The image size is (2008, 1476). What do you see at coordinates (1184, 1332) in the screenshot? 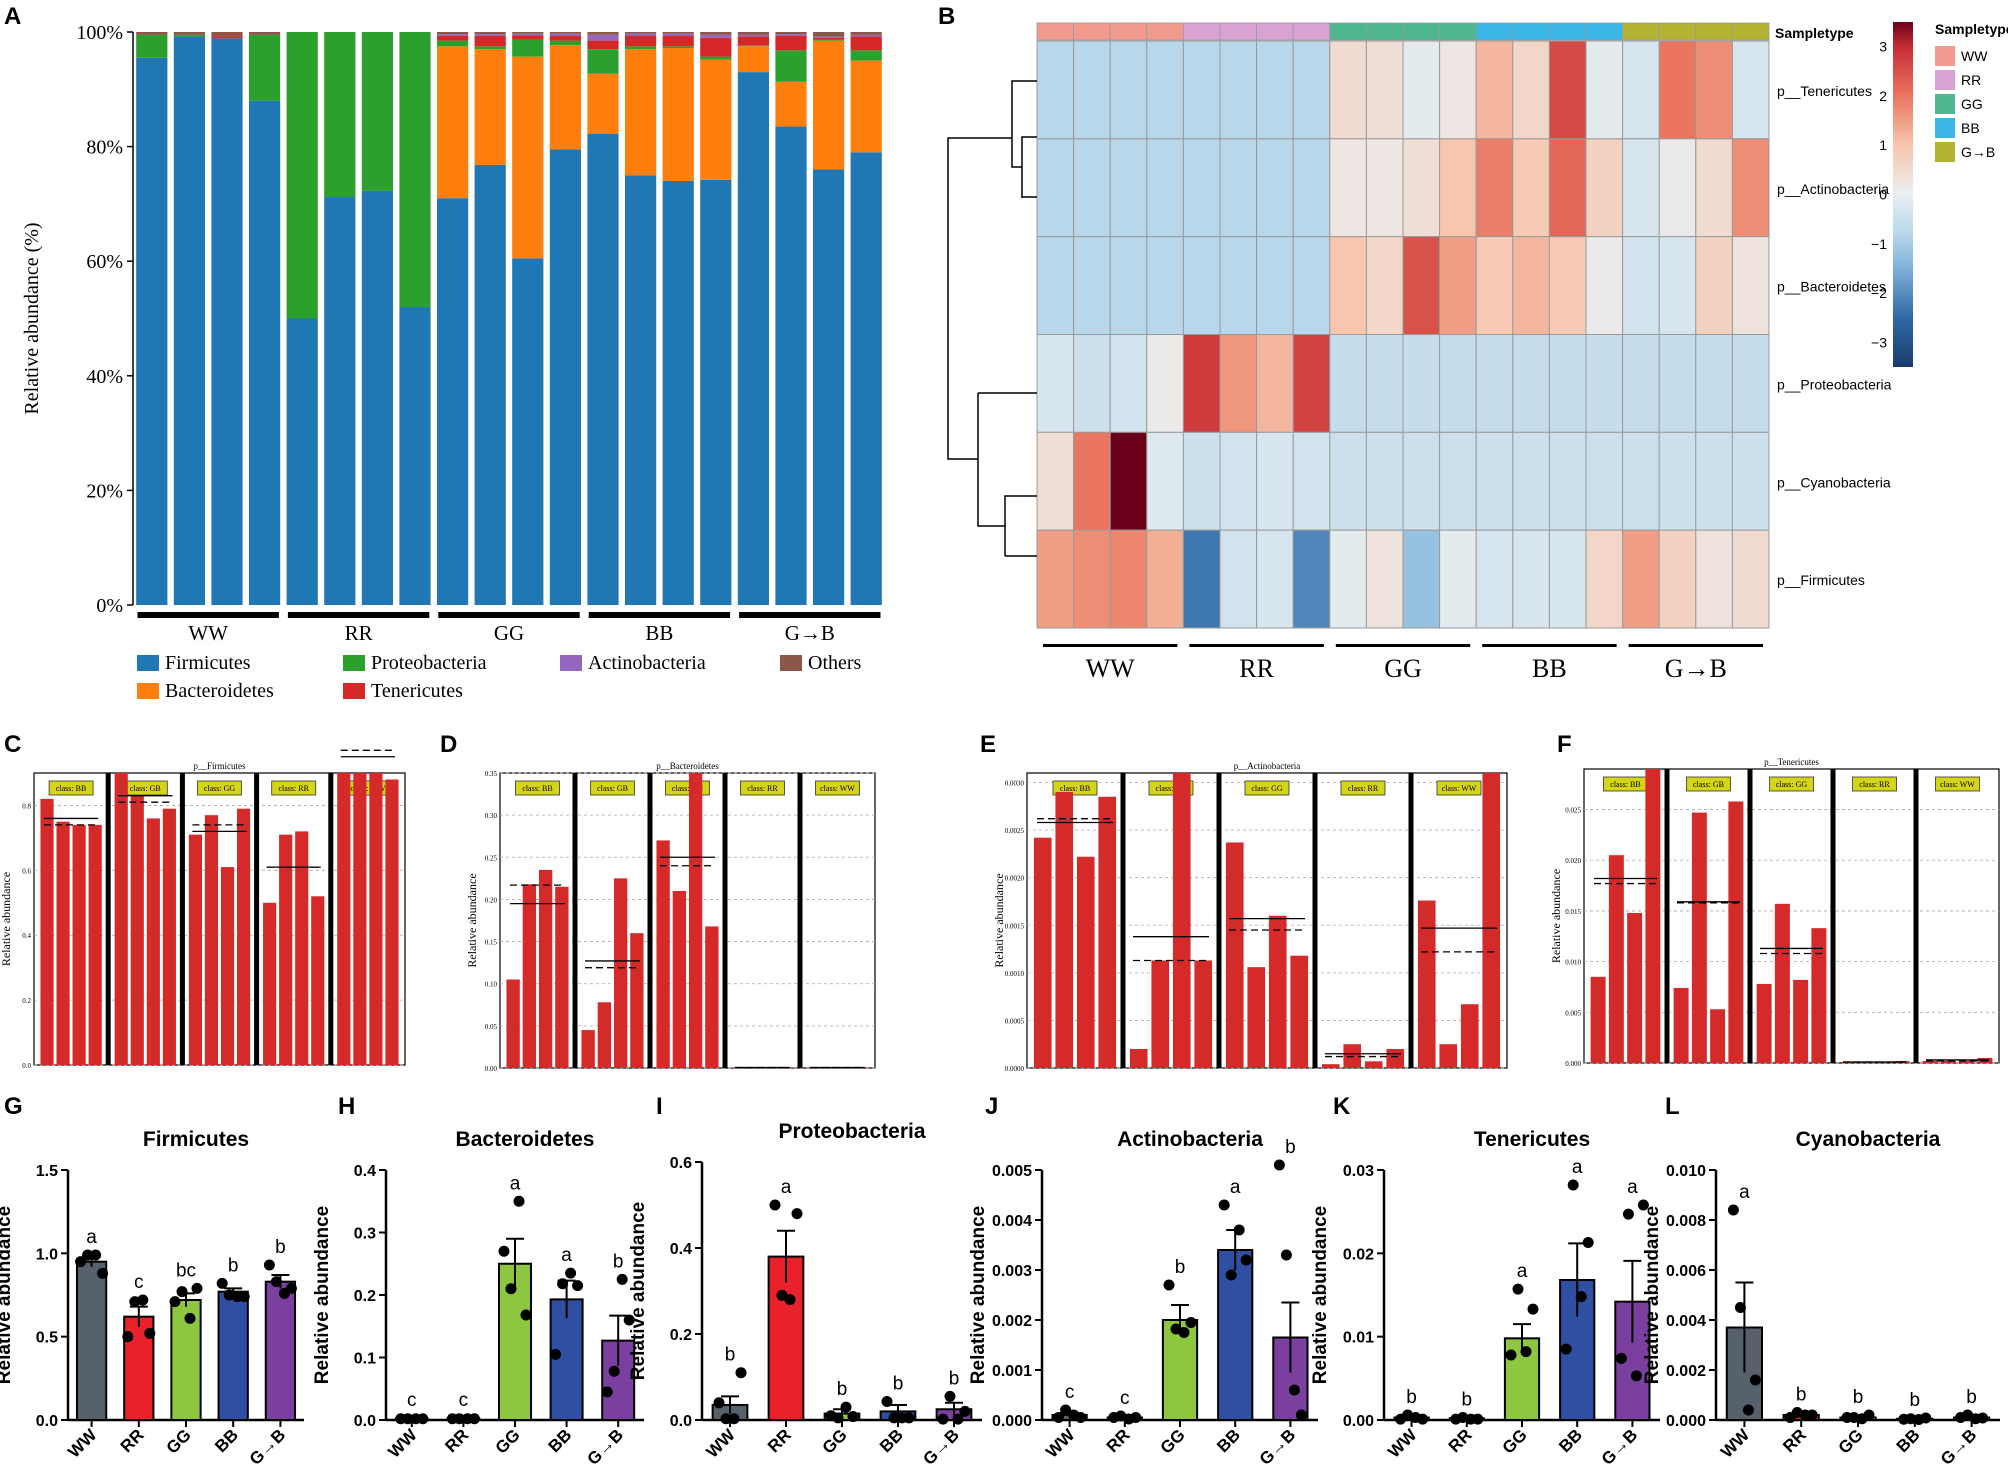
I see `panel-j-data-point` at bounding box center [1184, 1332].